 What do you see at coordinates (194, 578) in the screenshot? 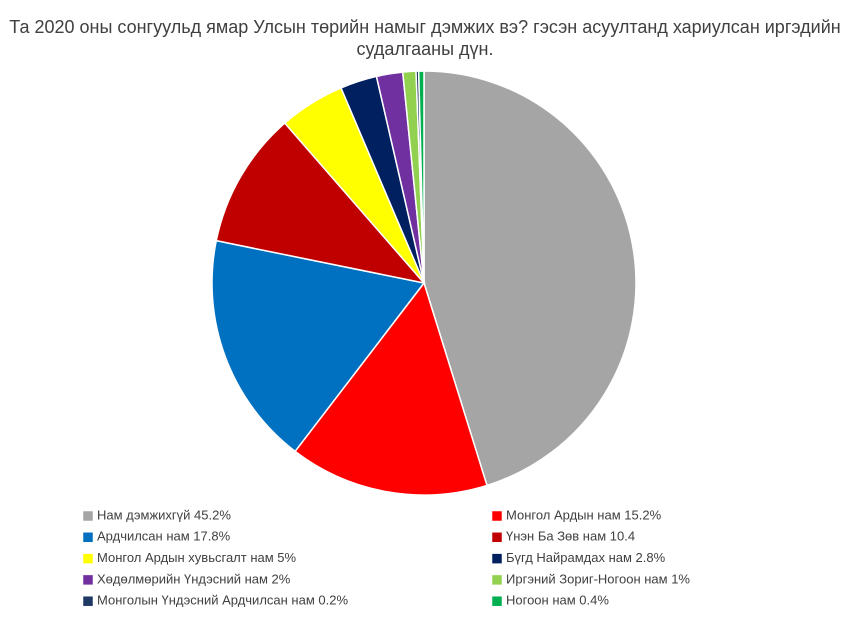
I see `legend-label: Хөдөлмөрийн Үндэсний нам 2%` at bounding box center [194, 578].